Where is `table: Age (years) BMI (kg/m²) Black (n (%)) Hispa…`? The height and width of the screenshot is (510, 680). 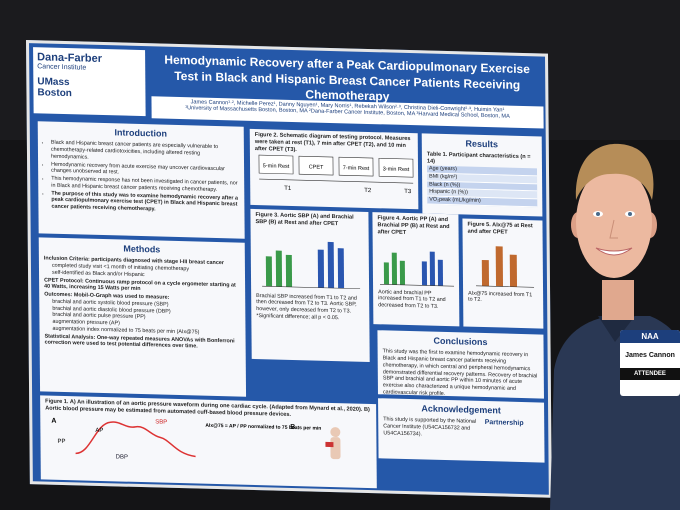 table: Age (years) BMI (kg/m²) Black (n (%)) Hispa… is located at coordinates (482, 186).